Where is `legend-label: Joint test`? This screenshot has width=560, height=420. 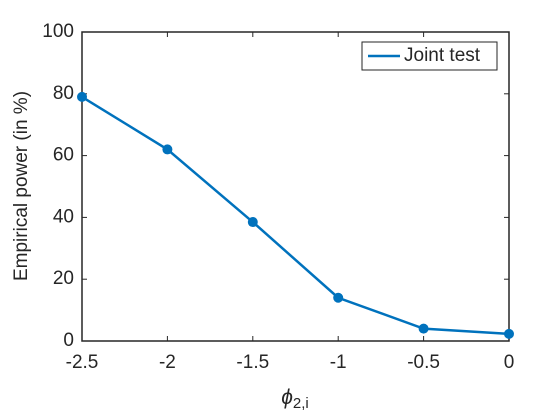
legend-label: Joint test is located at coordinates (442, 55).